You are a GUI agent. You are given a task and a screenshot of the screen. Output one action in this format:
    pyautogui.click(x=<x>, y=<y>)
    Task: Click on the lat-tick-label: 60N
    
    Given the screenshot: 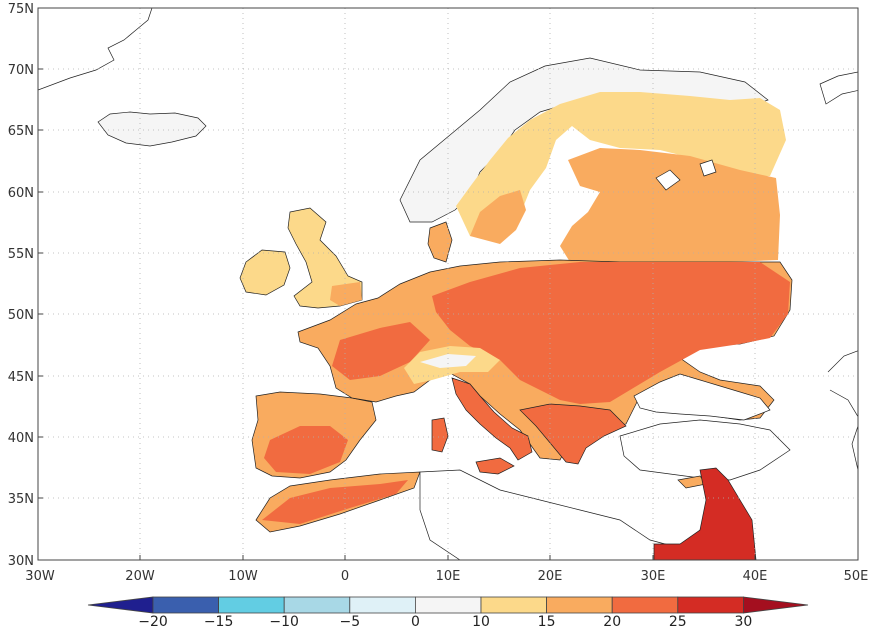 What is the action you would take?
    pyautogui.click(x=21, y=193)
    